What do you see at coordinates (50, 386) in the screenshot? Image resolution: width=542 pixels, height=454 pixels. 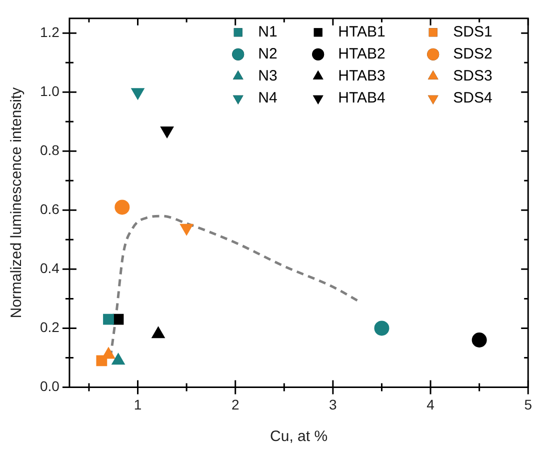 I see `y-tick-label: 0.0` at bounding box center [50, 386].